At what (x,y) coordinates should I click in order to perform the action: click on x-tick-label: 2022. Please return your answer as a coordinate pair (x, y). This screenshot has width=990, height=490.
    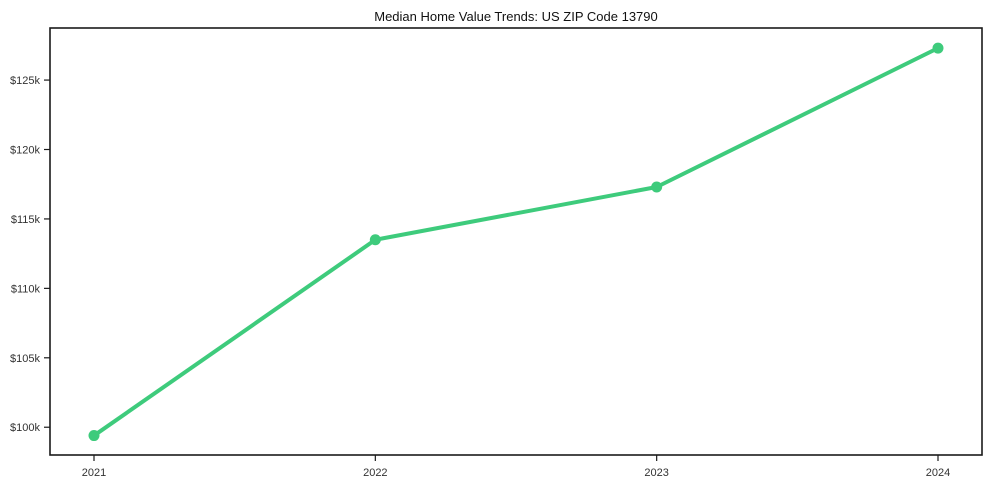
    Looking at the image, I should click on (375, 473).